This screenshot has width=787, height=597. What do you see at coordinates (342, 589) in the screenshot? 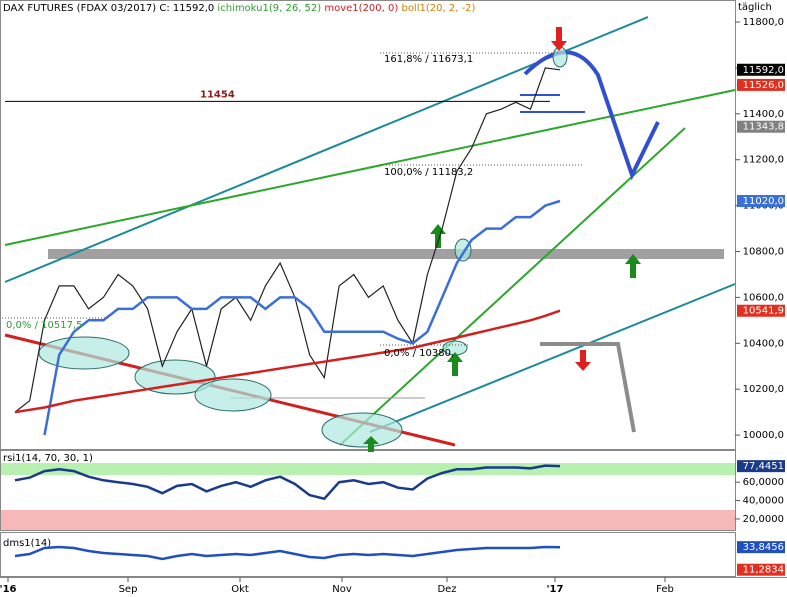
I see `x-tick-label: Nov` at bounding box center [342, 589].